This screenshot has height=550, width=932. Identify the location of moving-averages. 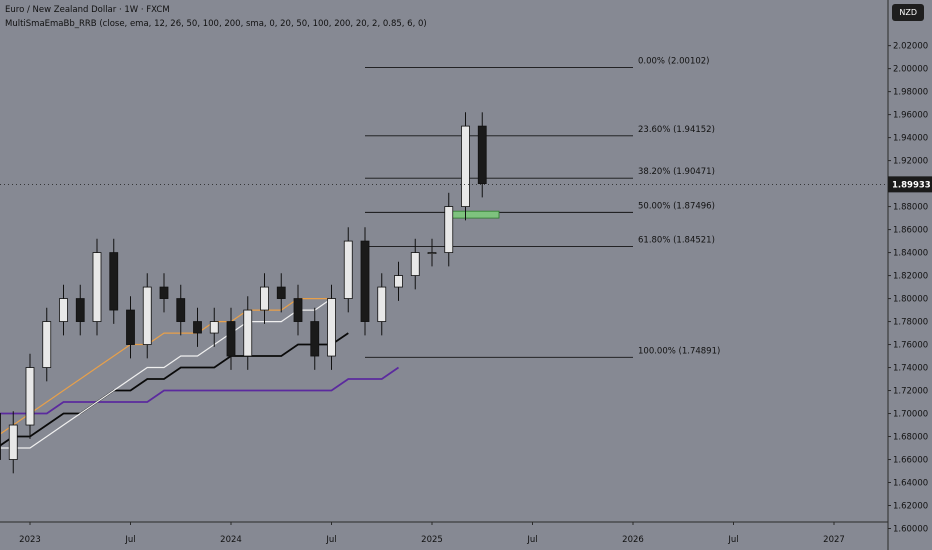
(200, 373).